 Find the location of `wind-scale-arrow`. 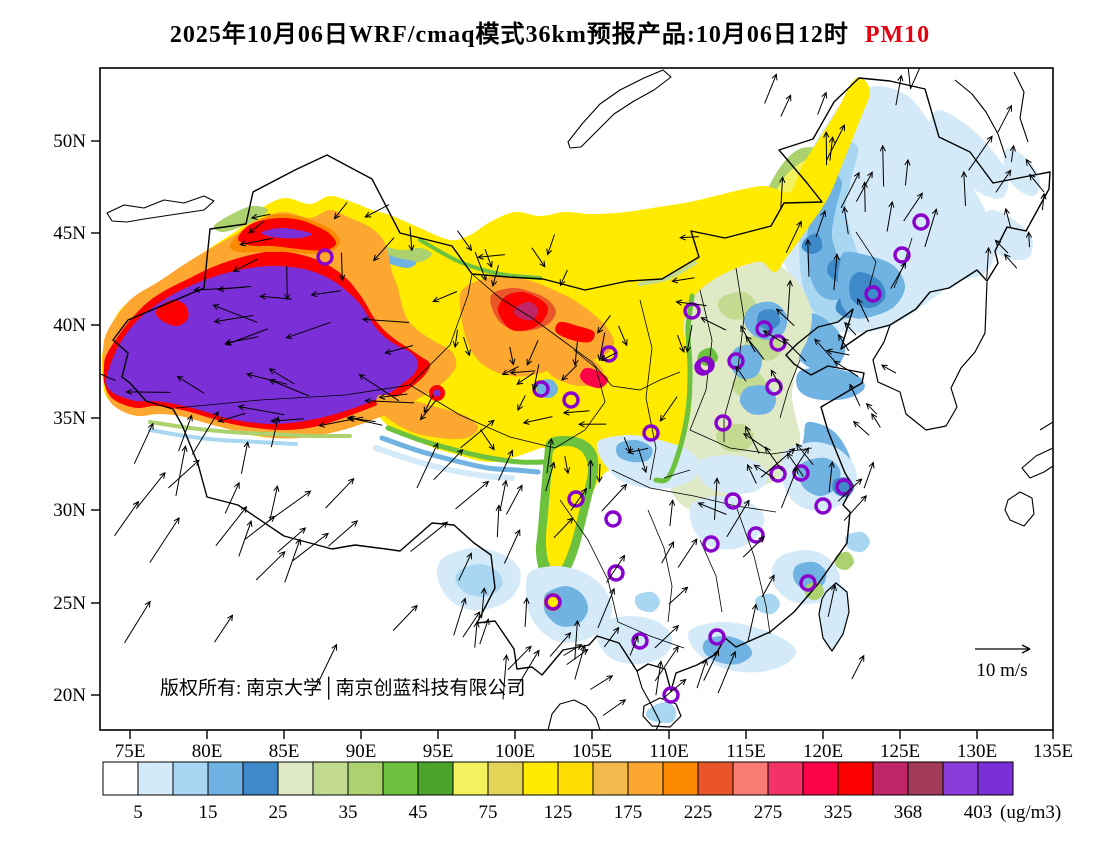

wind-scale-arrow is located at coordinates (1003, 649).